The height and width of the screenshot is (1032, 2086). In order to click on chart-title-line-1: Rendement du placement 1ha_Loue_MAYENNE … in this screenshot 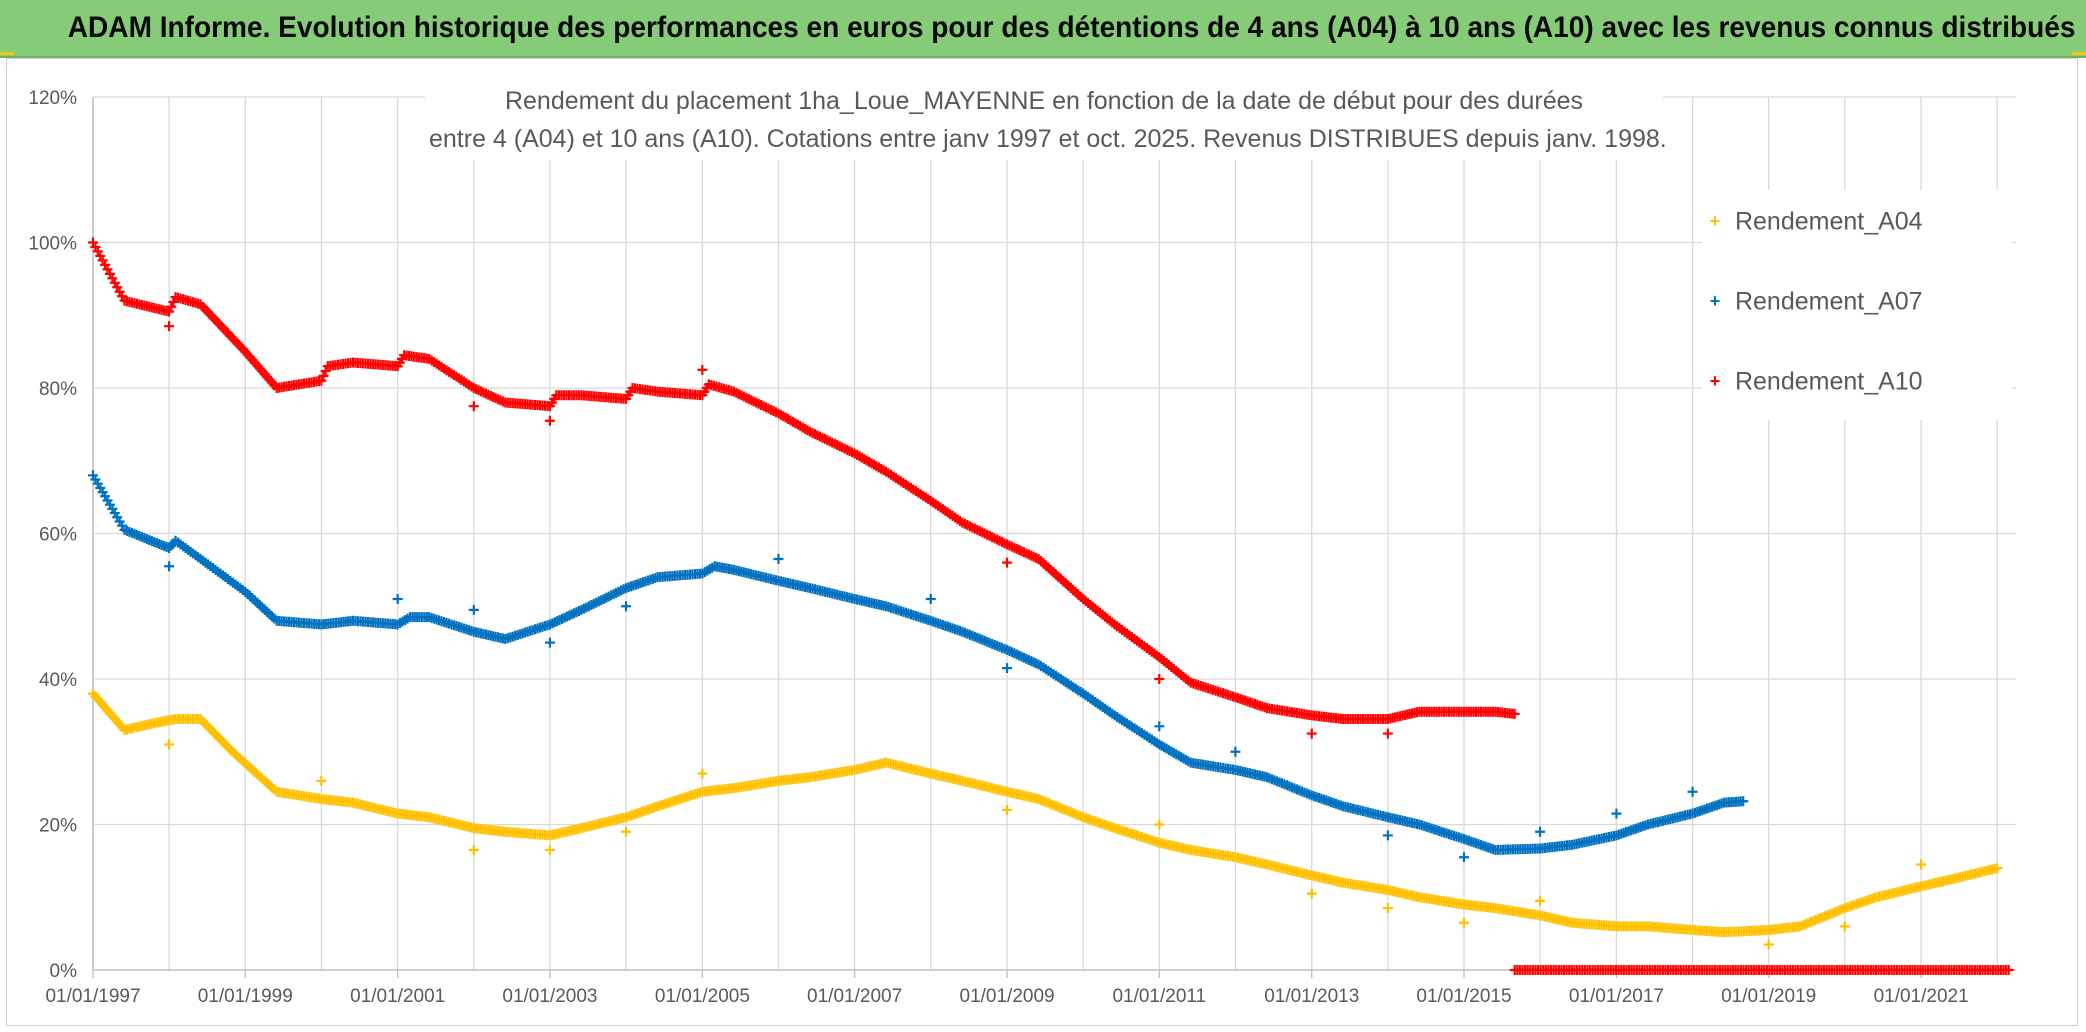, I will do `click(1044, 101)`.